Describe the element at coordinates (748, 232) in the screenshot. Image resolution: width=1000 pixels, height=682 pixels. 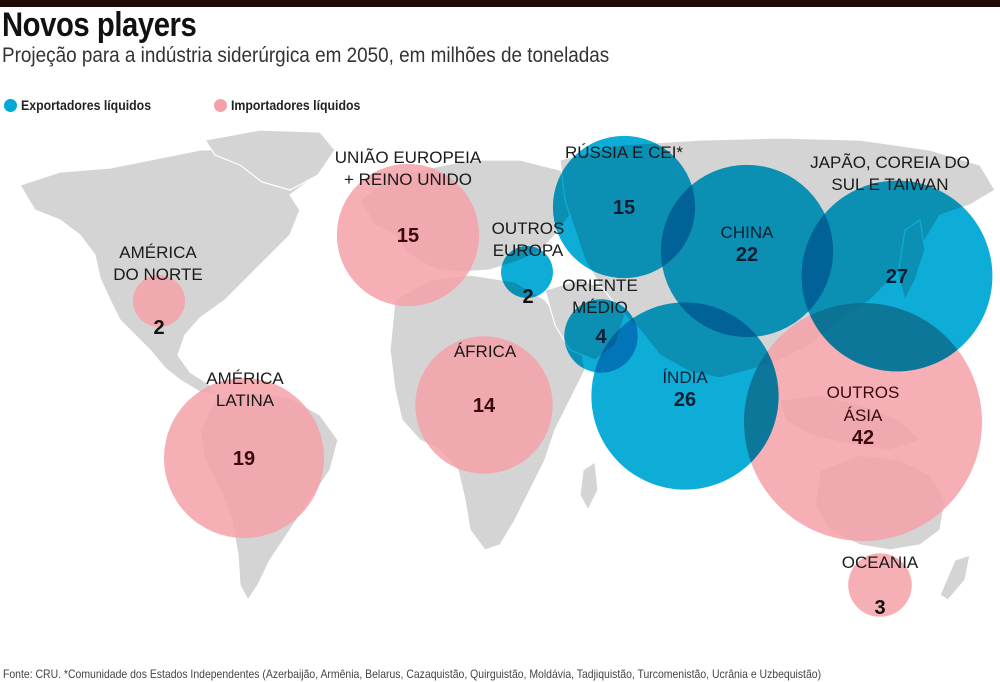
I see `region-label-china: CHINA` at that location.